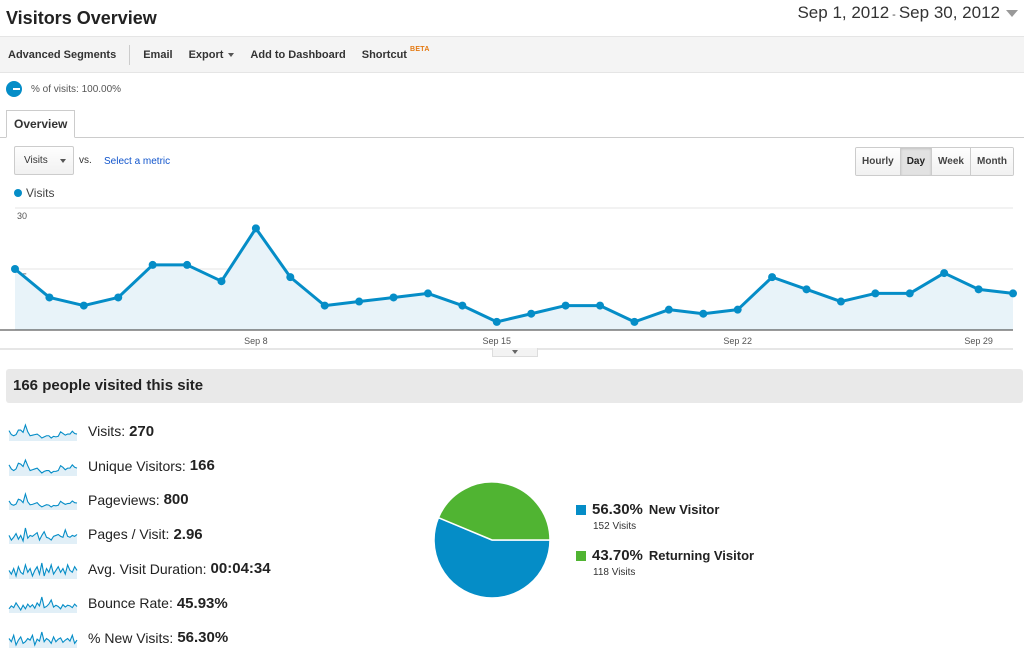 The height and width of the screenshot is (666, 1024). Describe the element at coordinates (131, 637) in the screenshot. I see `metric-label: % New Visits:` at that location.